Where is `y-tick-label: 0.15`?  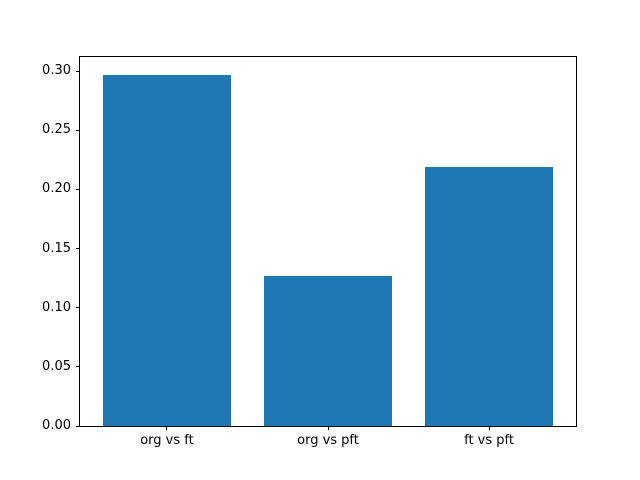 y-tick-label: 0.15 is located at coordinates (56, 248).